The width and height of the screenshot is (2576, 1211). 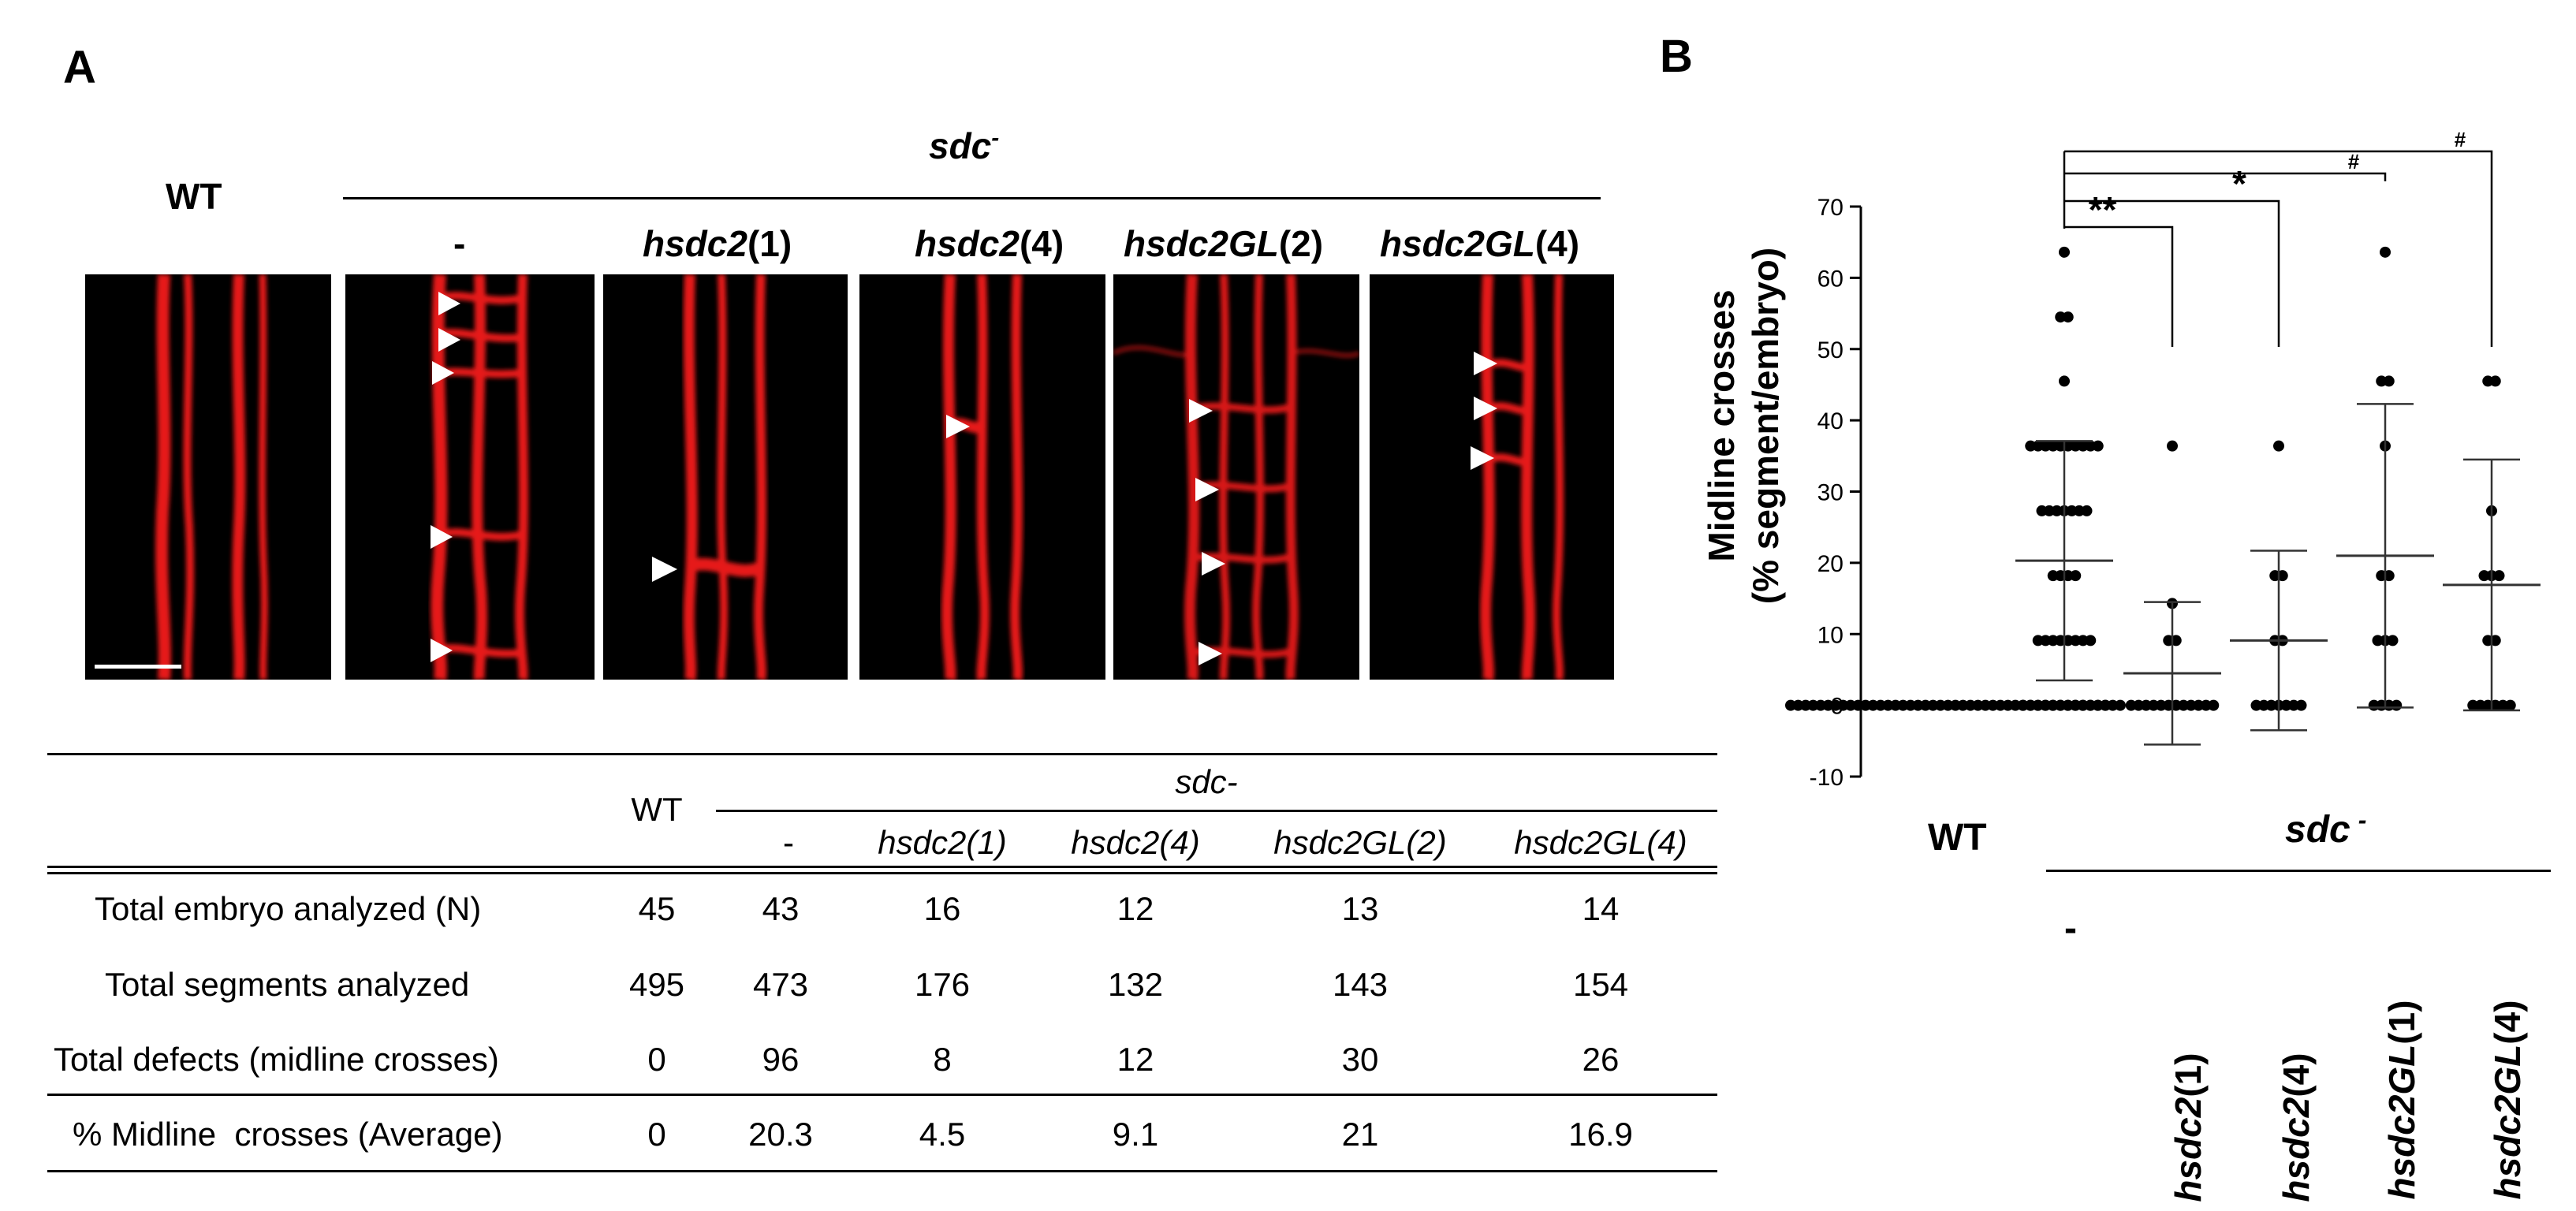 I want to click on table-col-header-hsdc2gl-2: hsdc2GL(2), so click(x=1360, y=842).